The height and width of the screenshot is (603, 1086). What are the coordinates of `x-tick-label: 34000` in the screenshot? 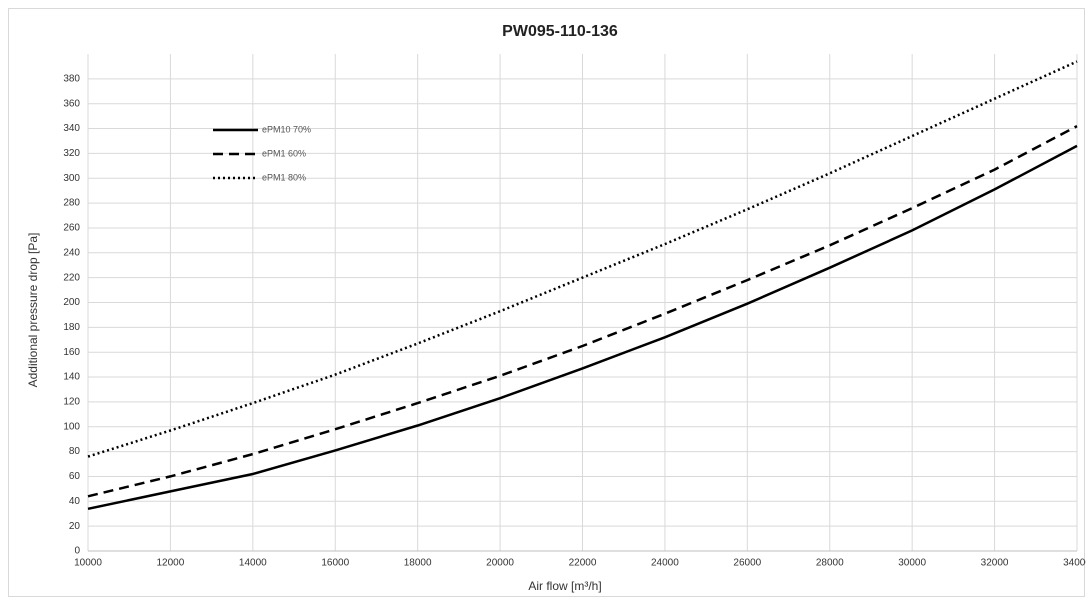 It's located at (1074, 563).